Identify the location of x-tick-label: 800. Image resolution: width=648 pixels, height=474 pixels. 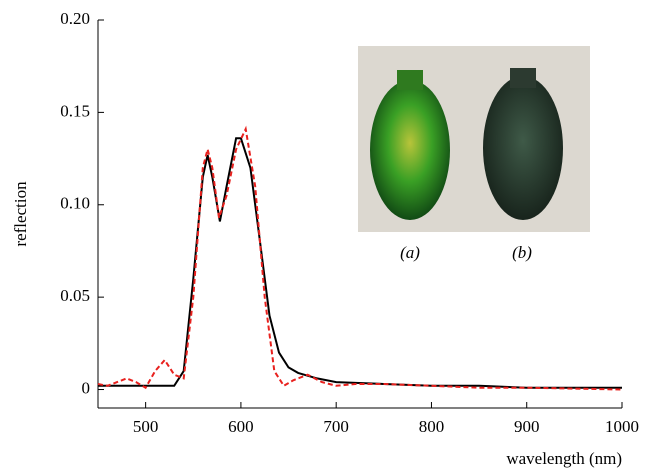
(432, 426).